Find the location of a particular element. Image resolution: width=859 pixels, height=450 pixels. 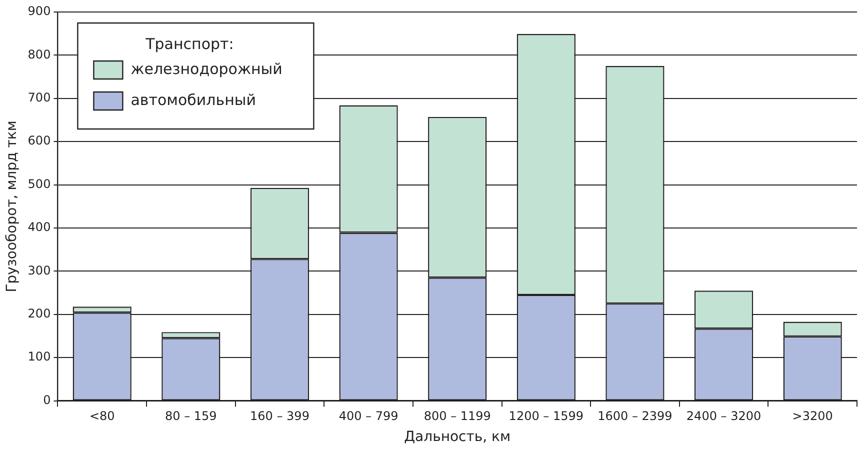

y-tick-label: 600 is located at coordinates (39, 141).